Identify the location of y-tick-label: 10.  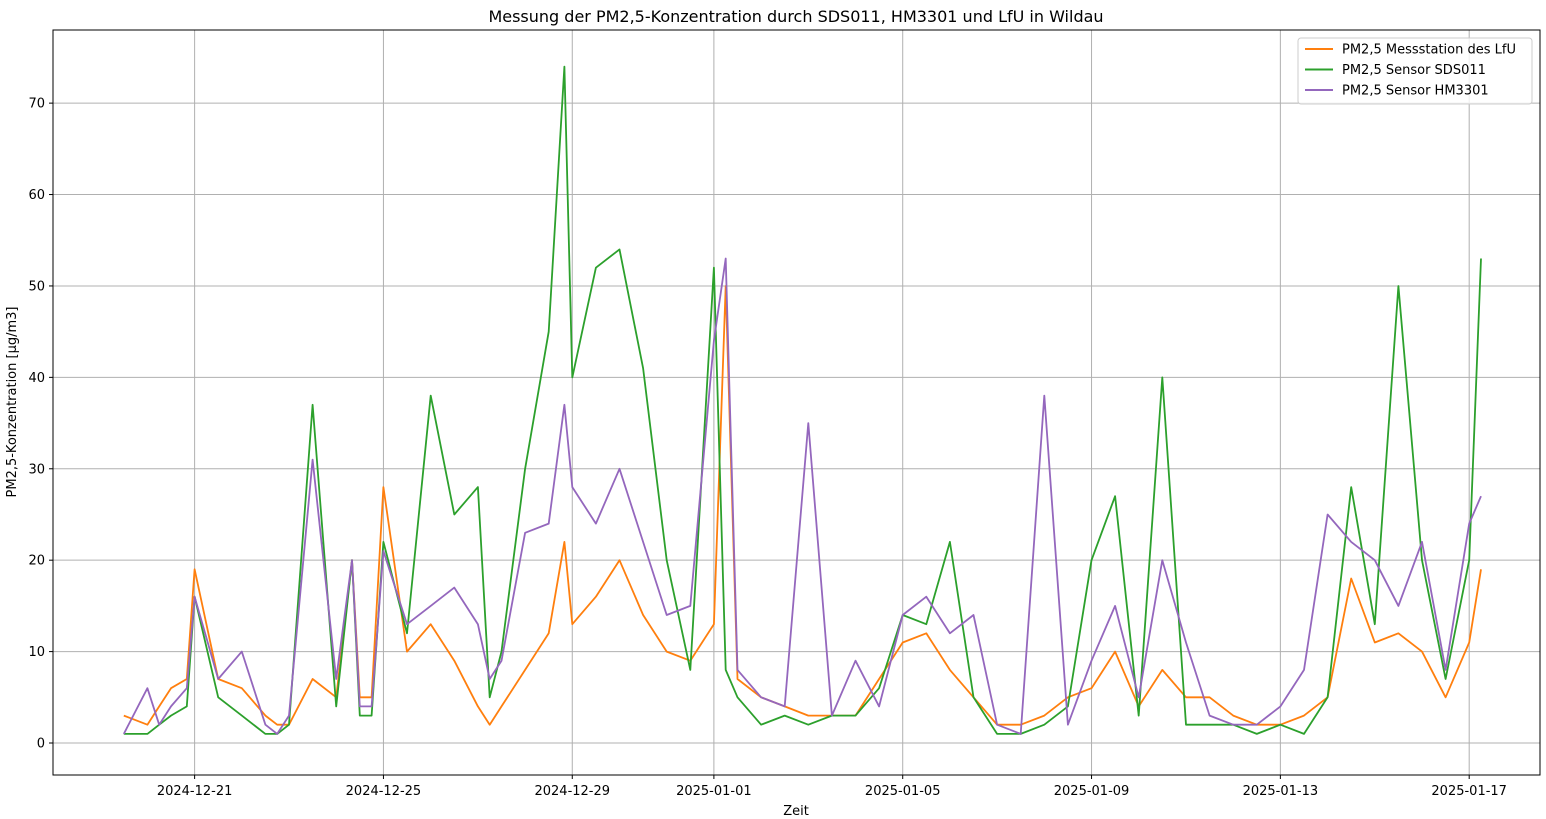
(36, 652).